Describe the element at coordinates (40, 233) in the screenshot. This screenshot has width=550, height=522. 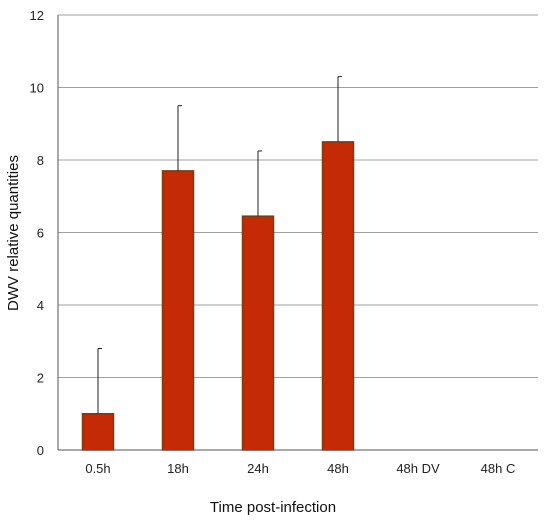
I see `y-tick-label: 6` at that location.